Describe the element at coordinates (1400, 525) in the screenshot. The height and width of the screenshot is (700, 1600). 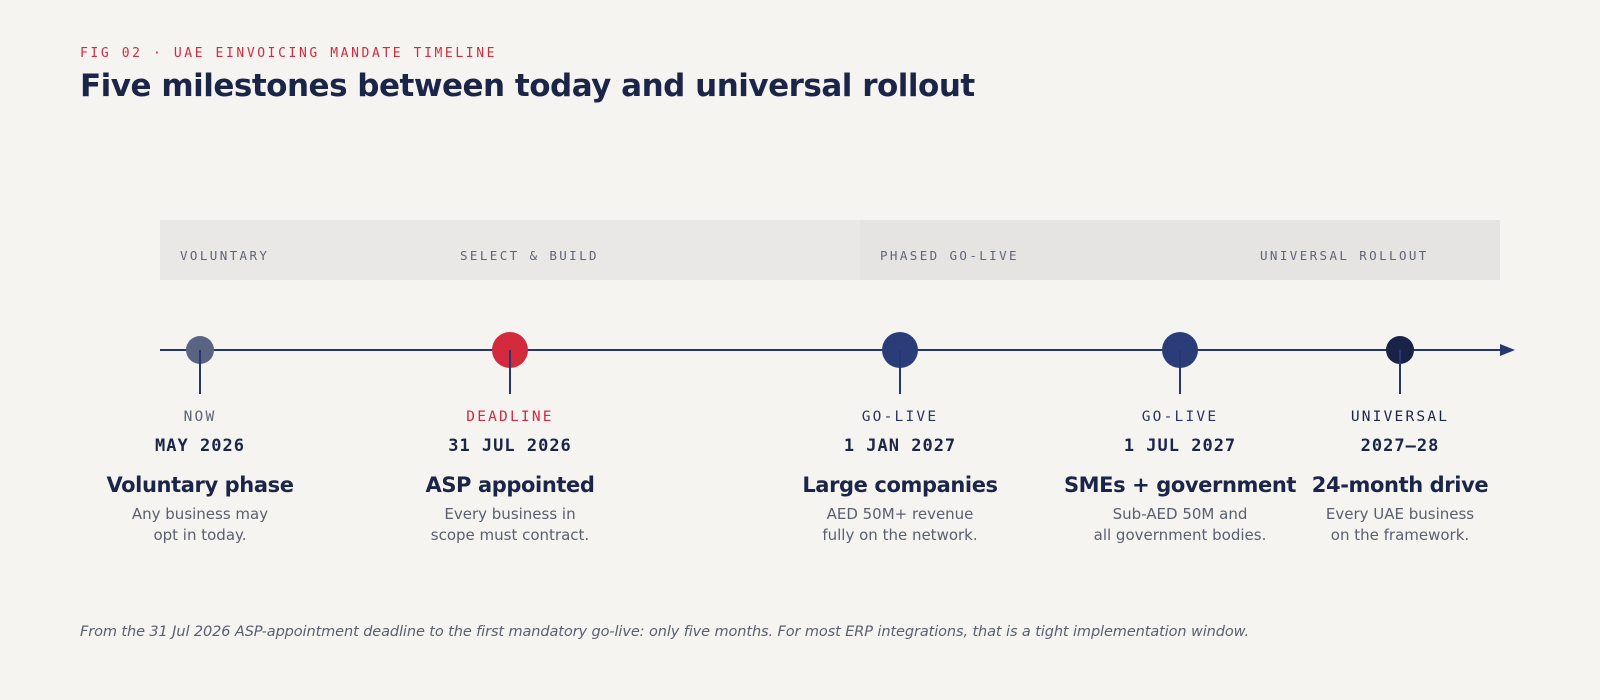
I see `milestone-description: Every UAE business on the framework.` at that location.